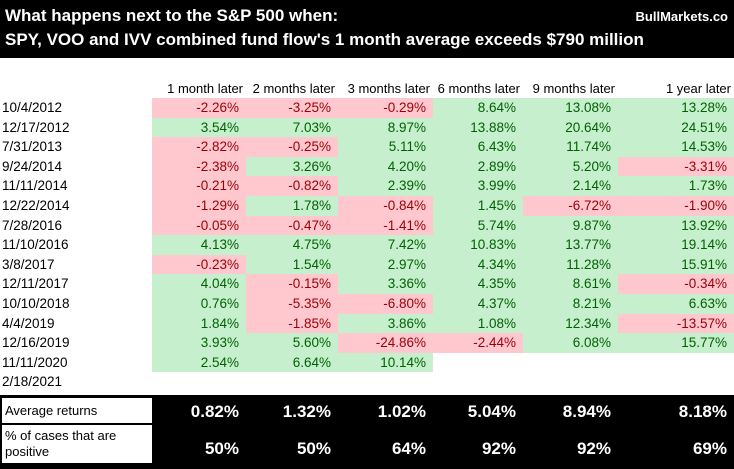 Image resolution: width=734 pixels, height=469 pixels. I want to click on average-return-value: 0.82%, so click(214, 411).